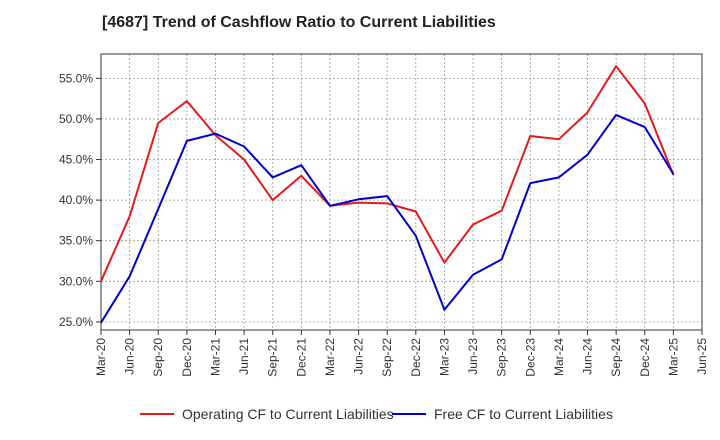  I want to click on y-tick-label: 25.0%, so click(76, 322).